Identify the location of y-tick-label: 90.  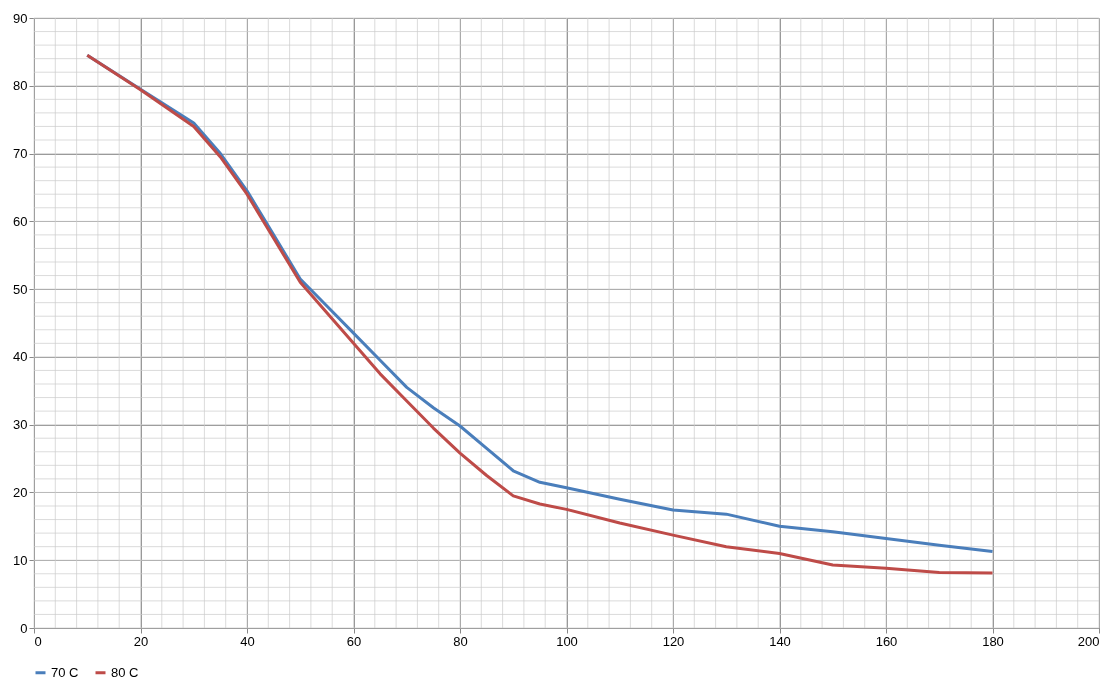
(20, 18).